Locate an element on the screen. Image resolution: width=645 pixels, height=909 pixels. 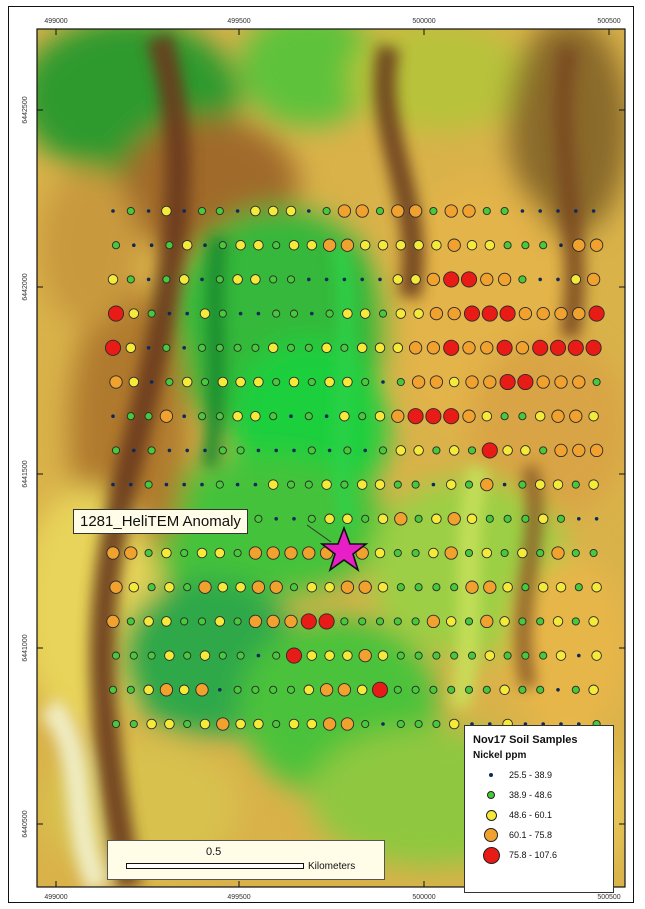
legend-label-3: 60.1 - 75.8 is located at coordinates (531, 835).